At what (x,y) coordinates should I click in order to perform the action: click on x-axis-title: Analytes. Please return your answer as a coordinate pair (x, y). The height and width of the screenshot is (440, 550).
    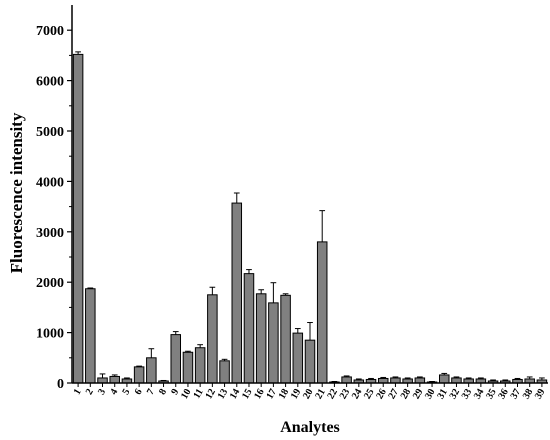
    Looking at the image, I should click on (310, 427).